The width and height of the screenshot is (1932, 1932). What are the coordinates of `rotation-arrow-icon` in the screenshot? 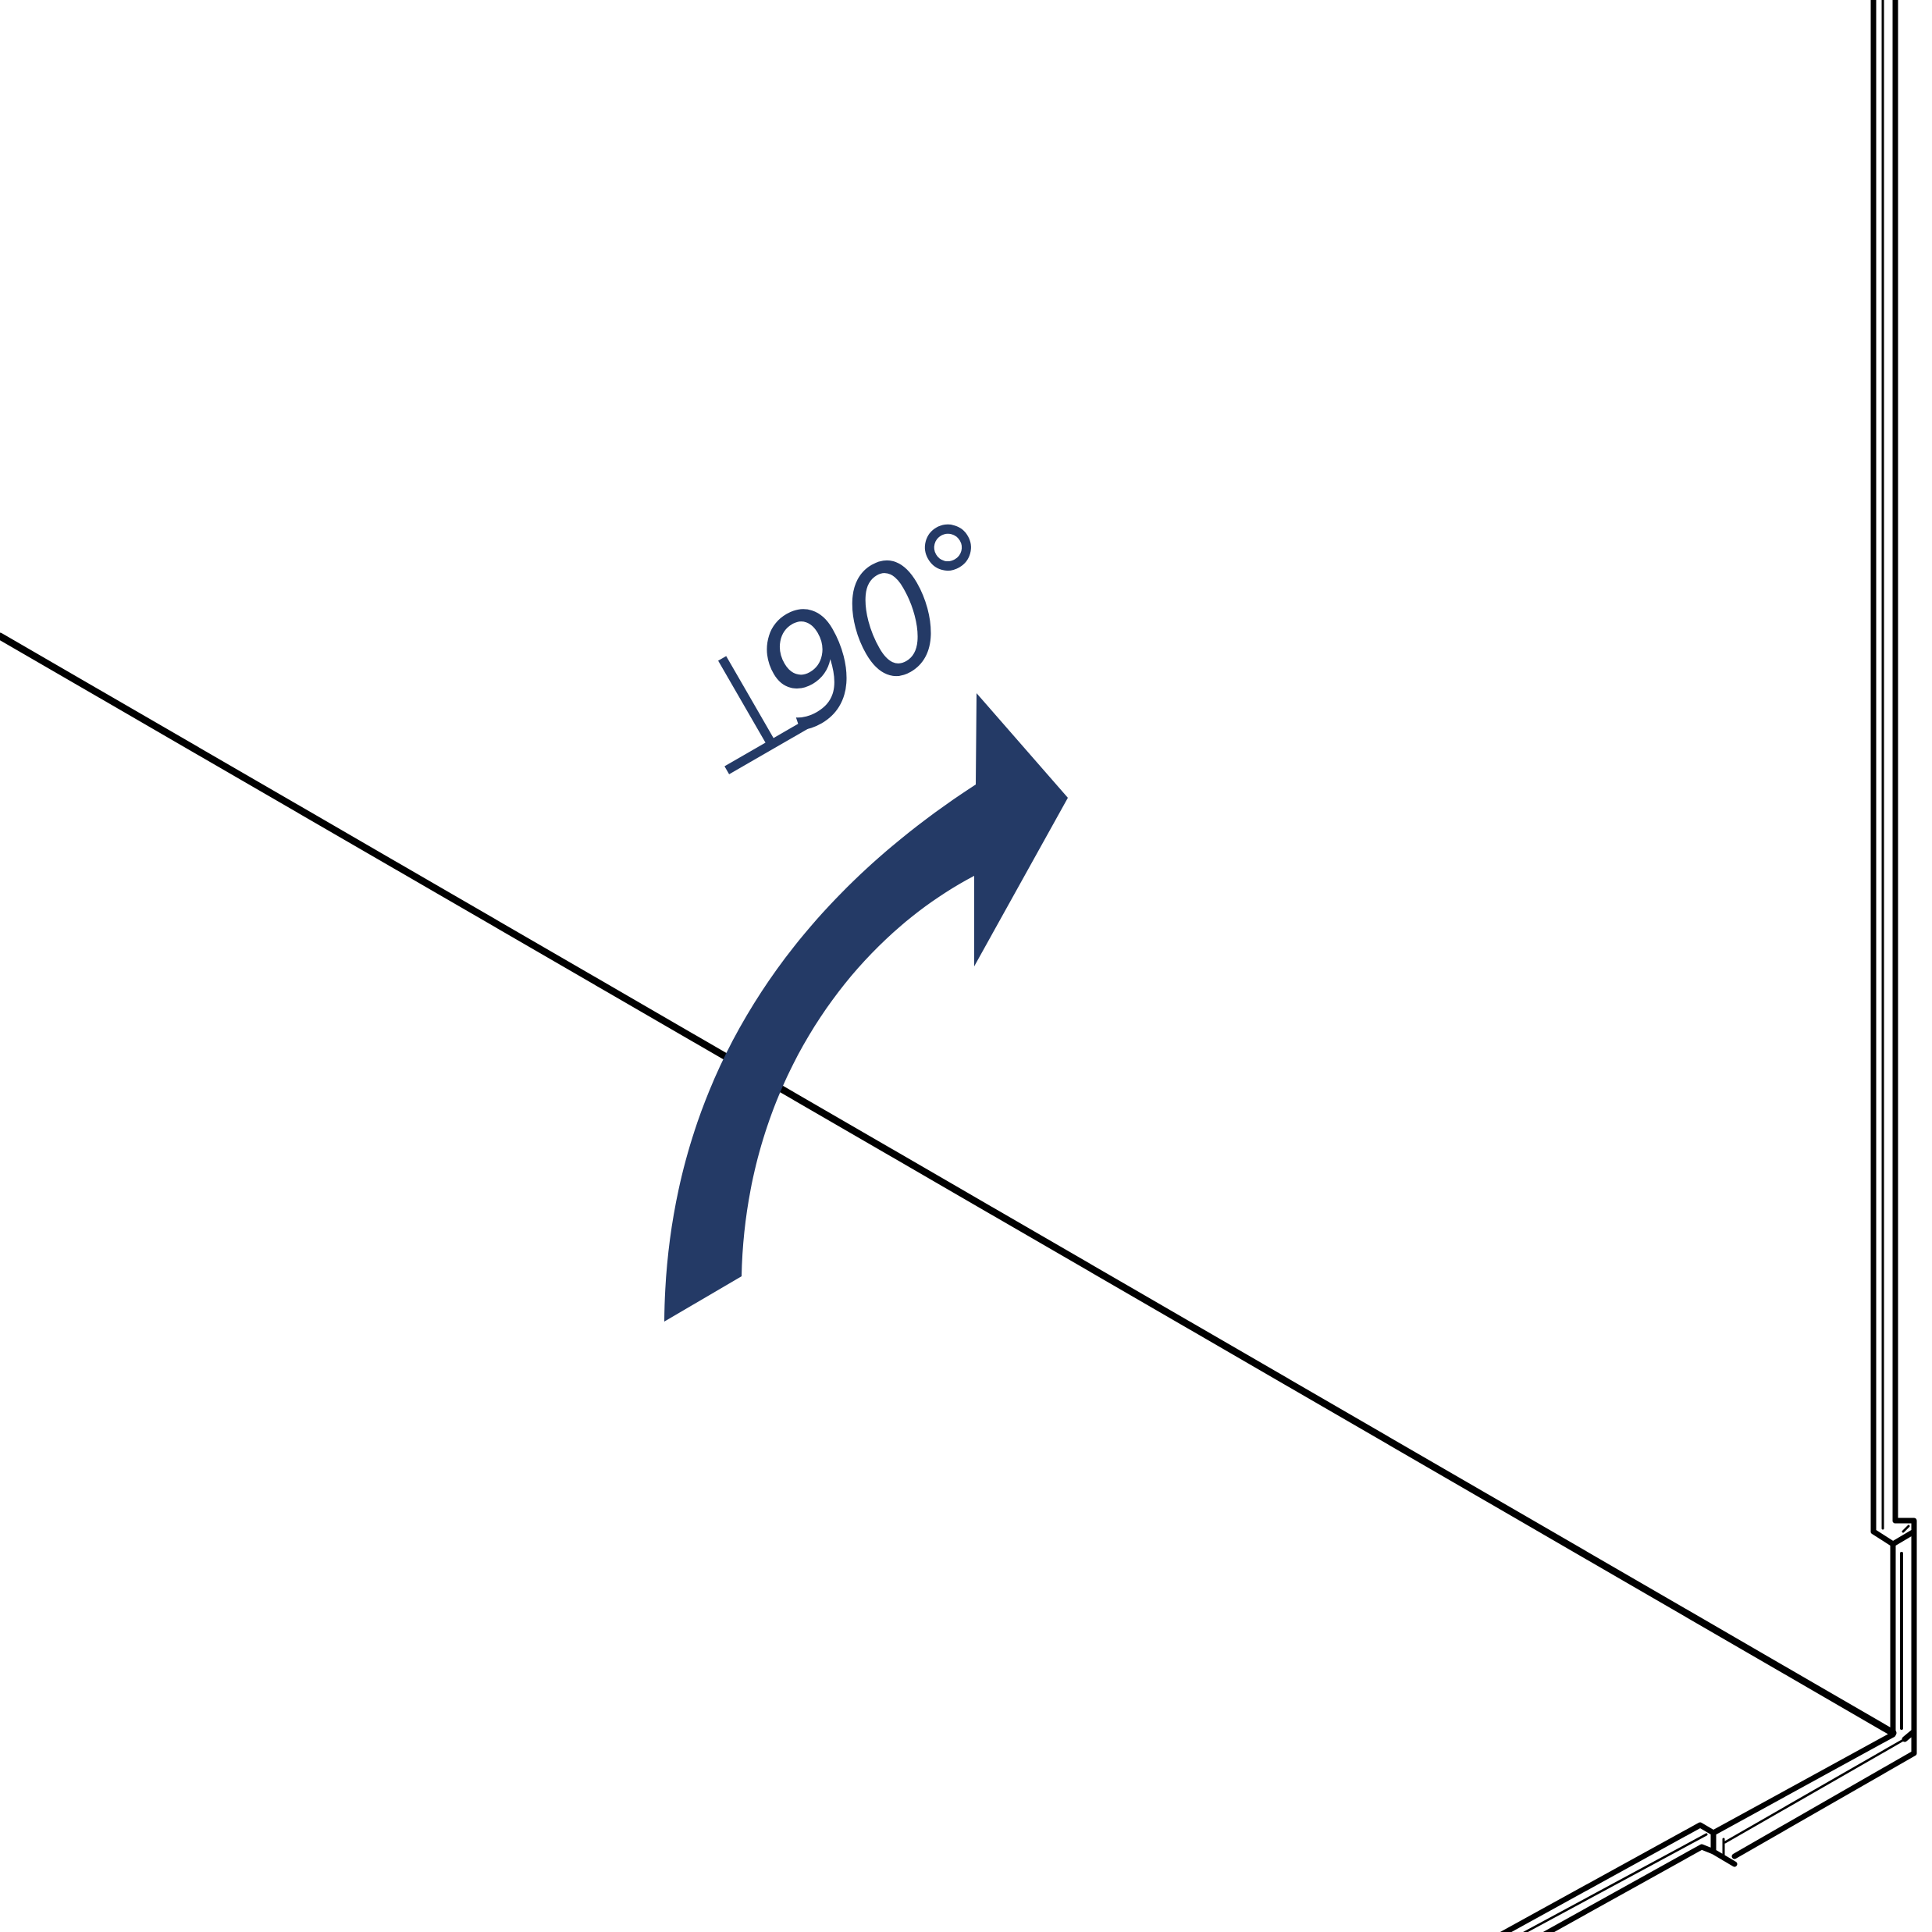 It's located at (866, 1008).